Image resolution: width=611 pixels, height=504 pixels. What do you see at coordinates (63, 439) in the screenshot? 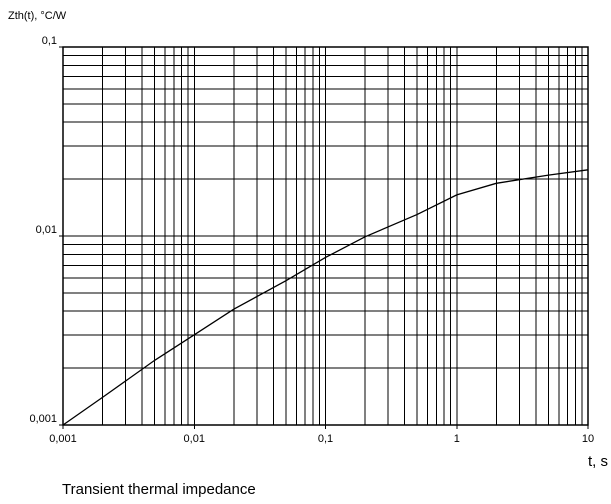
I see `x-tick-label: 0,001` at bounding box center [63, 439].